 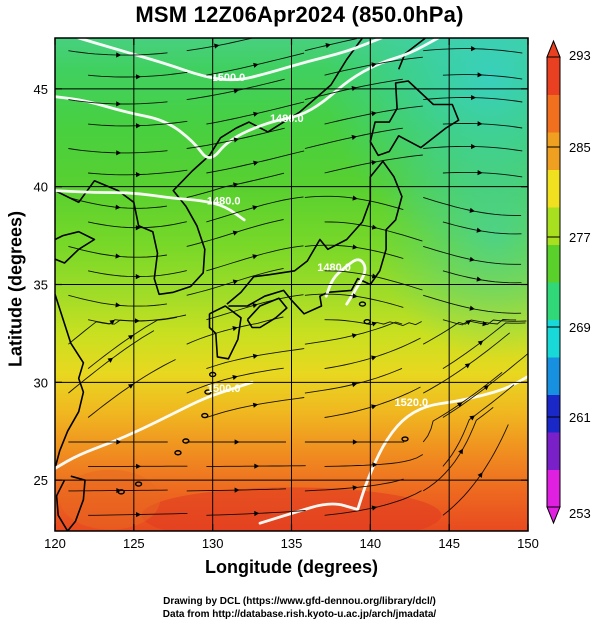 I want to click on contour-1500-south, so click(x=154, y=425).